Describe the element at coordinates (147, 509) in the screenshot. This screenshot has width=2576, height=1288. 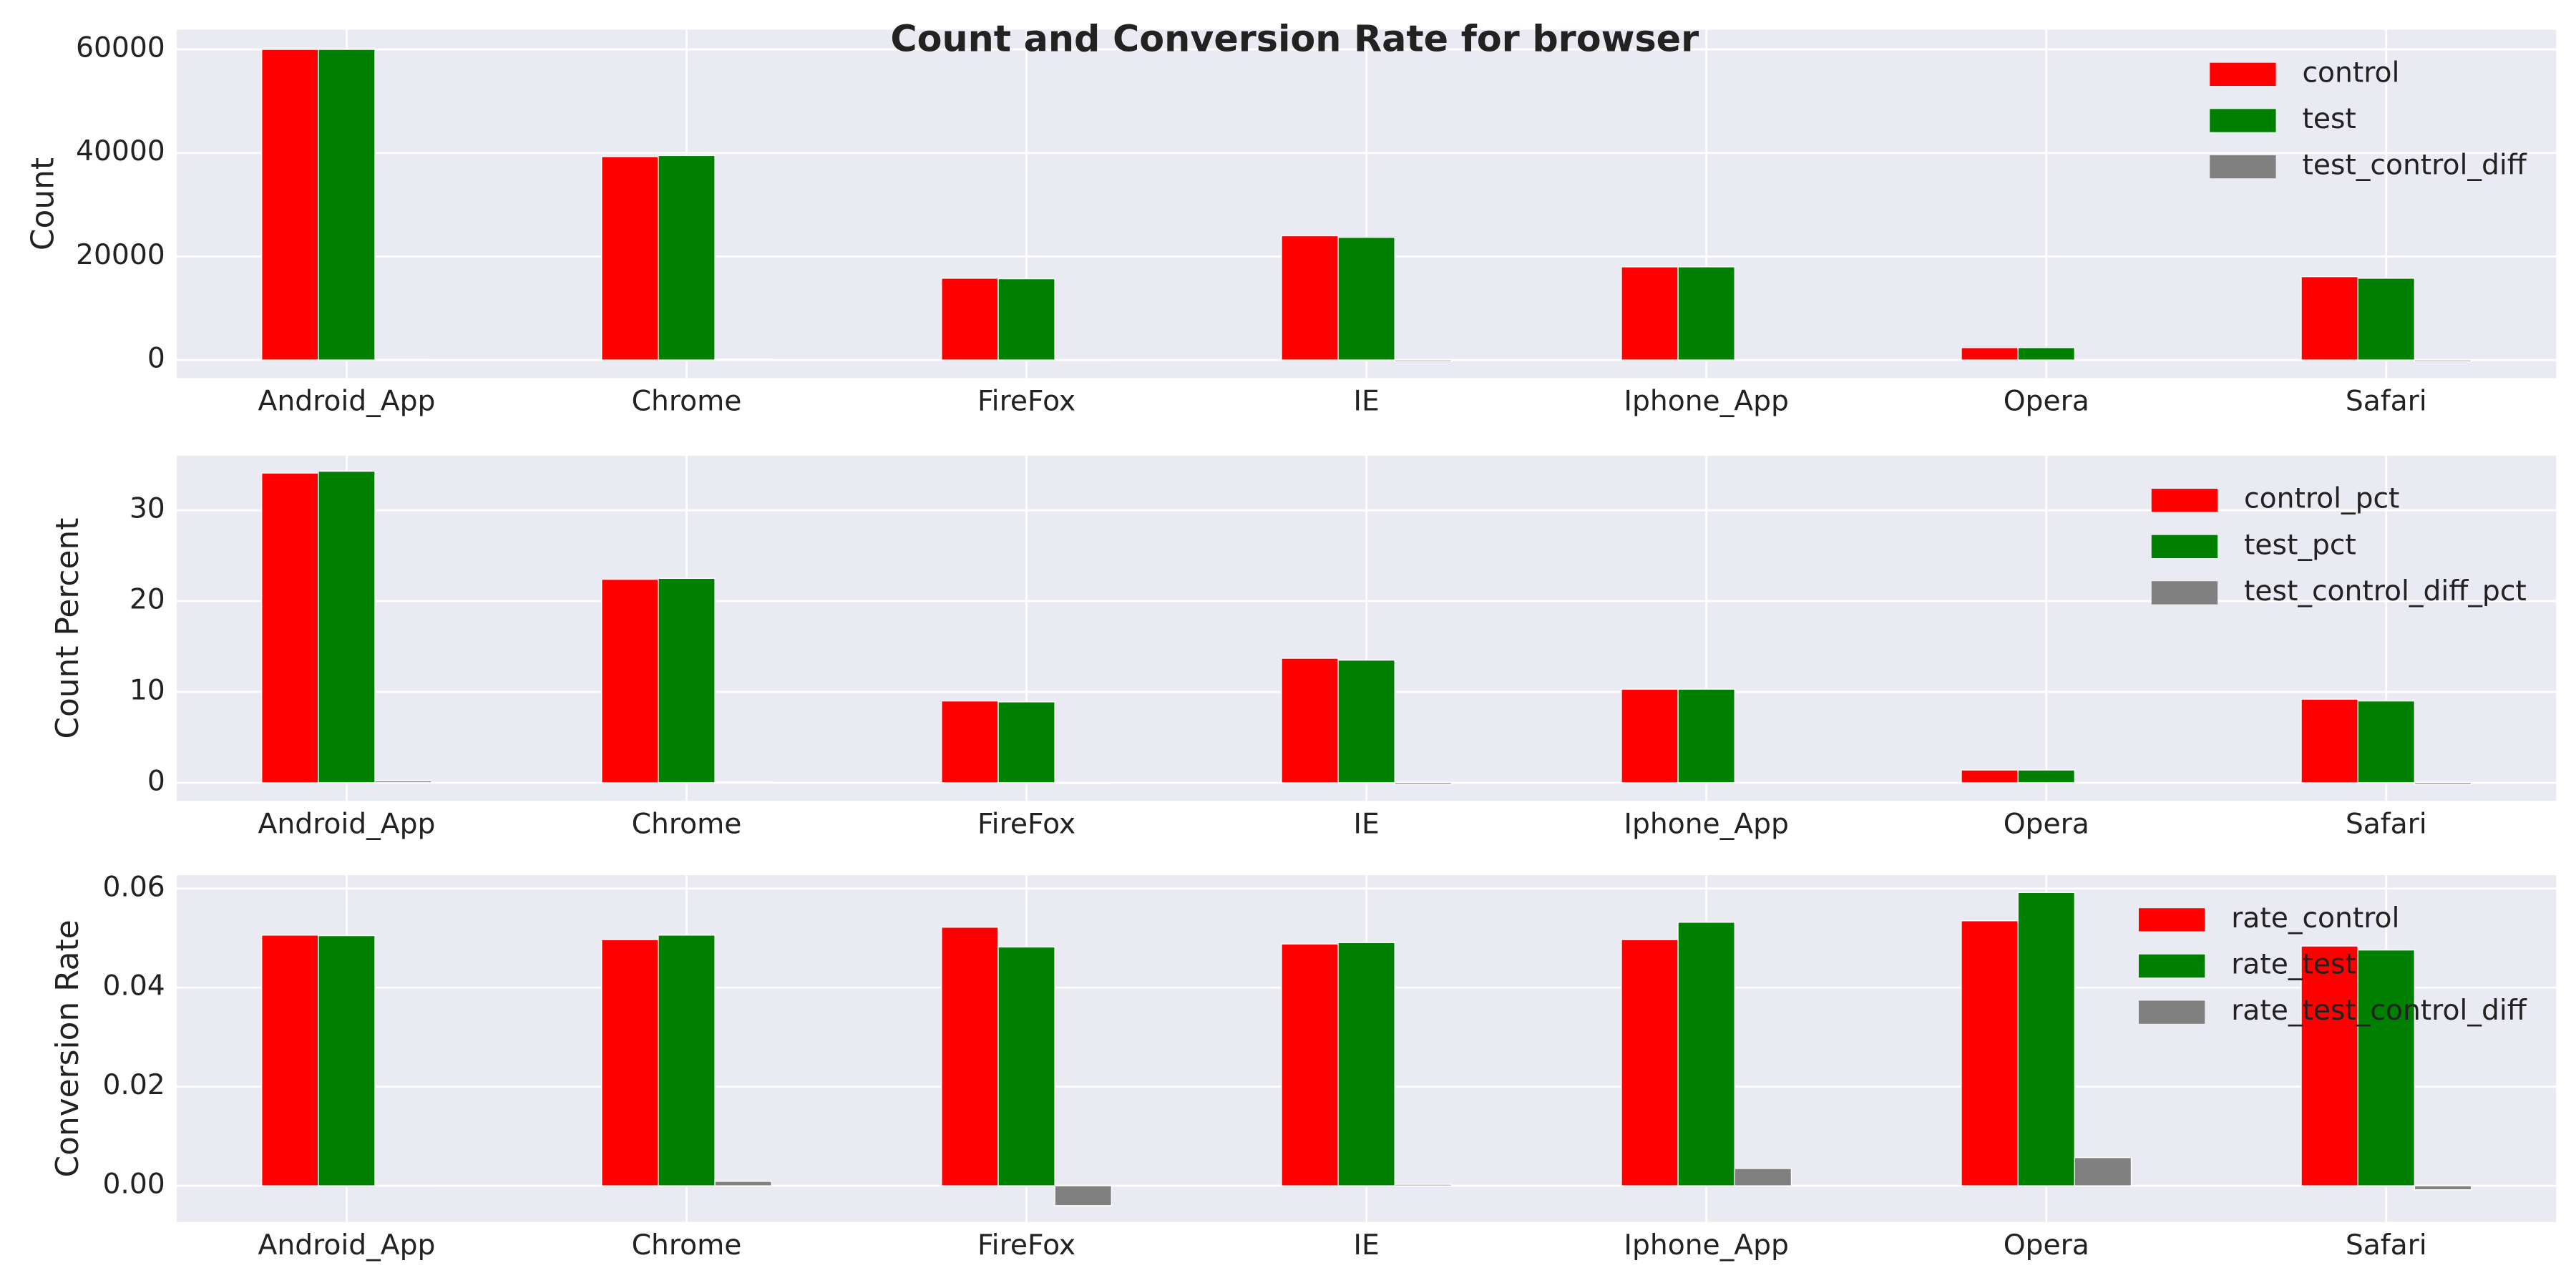
I see `y-tick-label: 30` at that location.